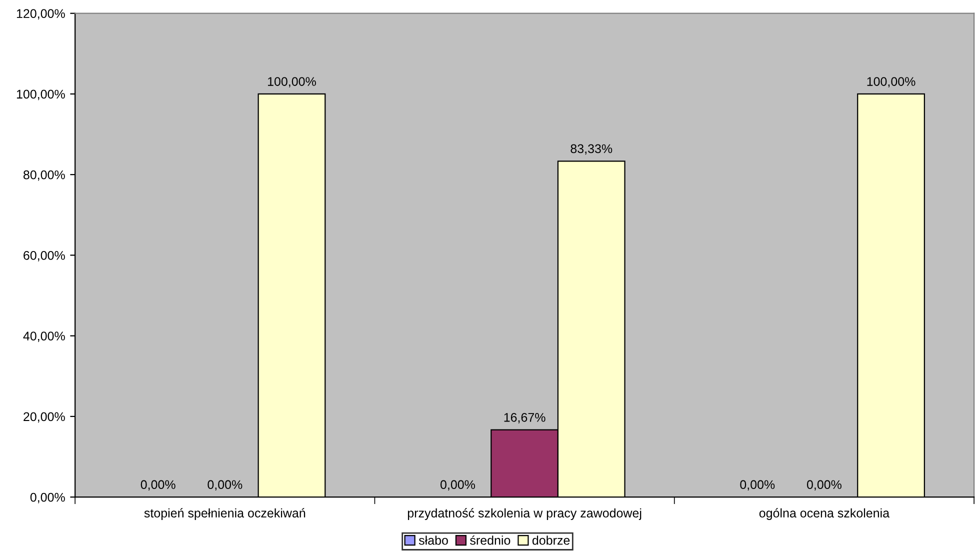 The width and height of the screenshot is (975, 556). Describe the element at coordinates (551, 540) in the screenshot. I see `legend-label: dobrze` at that location.